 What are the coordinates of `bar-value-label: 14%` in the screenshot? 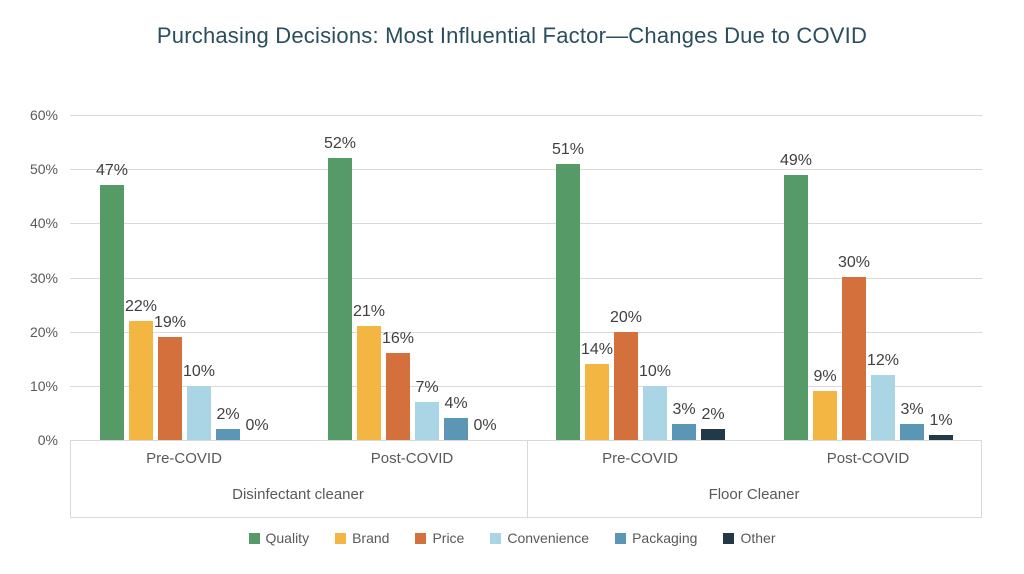 It's located at (597, 349).